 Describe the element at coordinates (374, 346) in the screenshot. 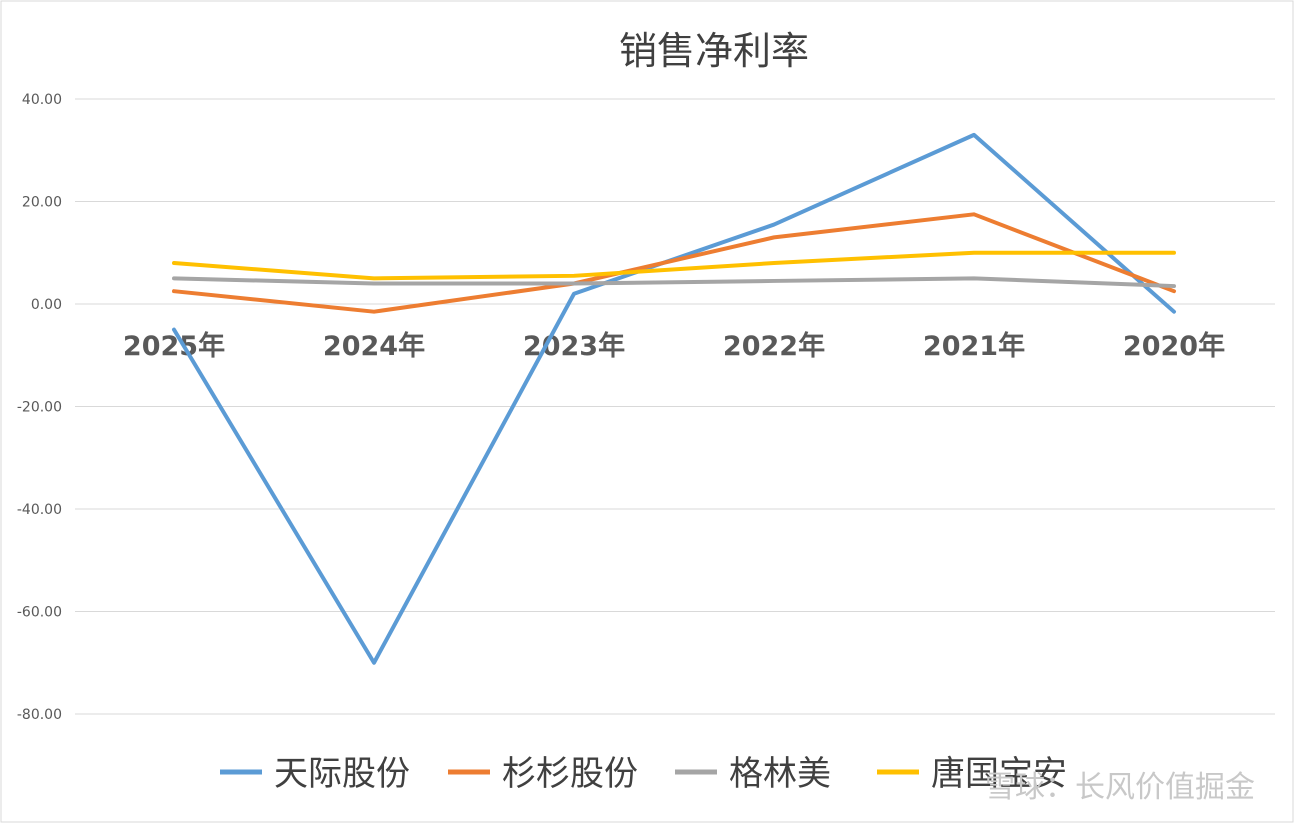

I see `x-tick-label: 2024年` at that location.